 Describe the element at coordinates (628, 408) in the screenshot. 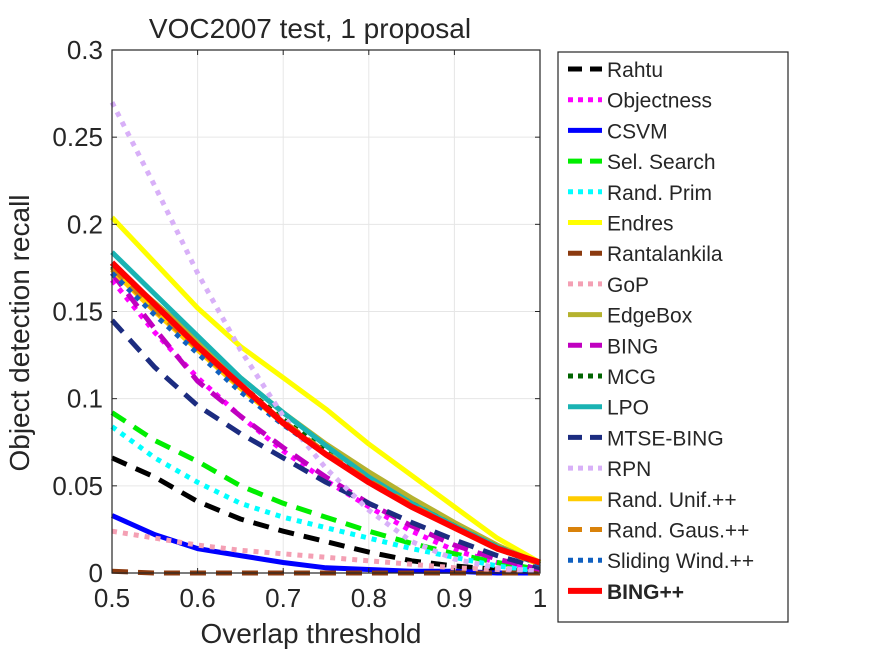

I see `legend-label: LPO` at that location.